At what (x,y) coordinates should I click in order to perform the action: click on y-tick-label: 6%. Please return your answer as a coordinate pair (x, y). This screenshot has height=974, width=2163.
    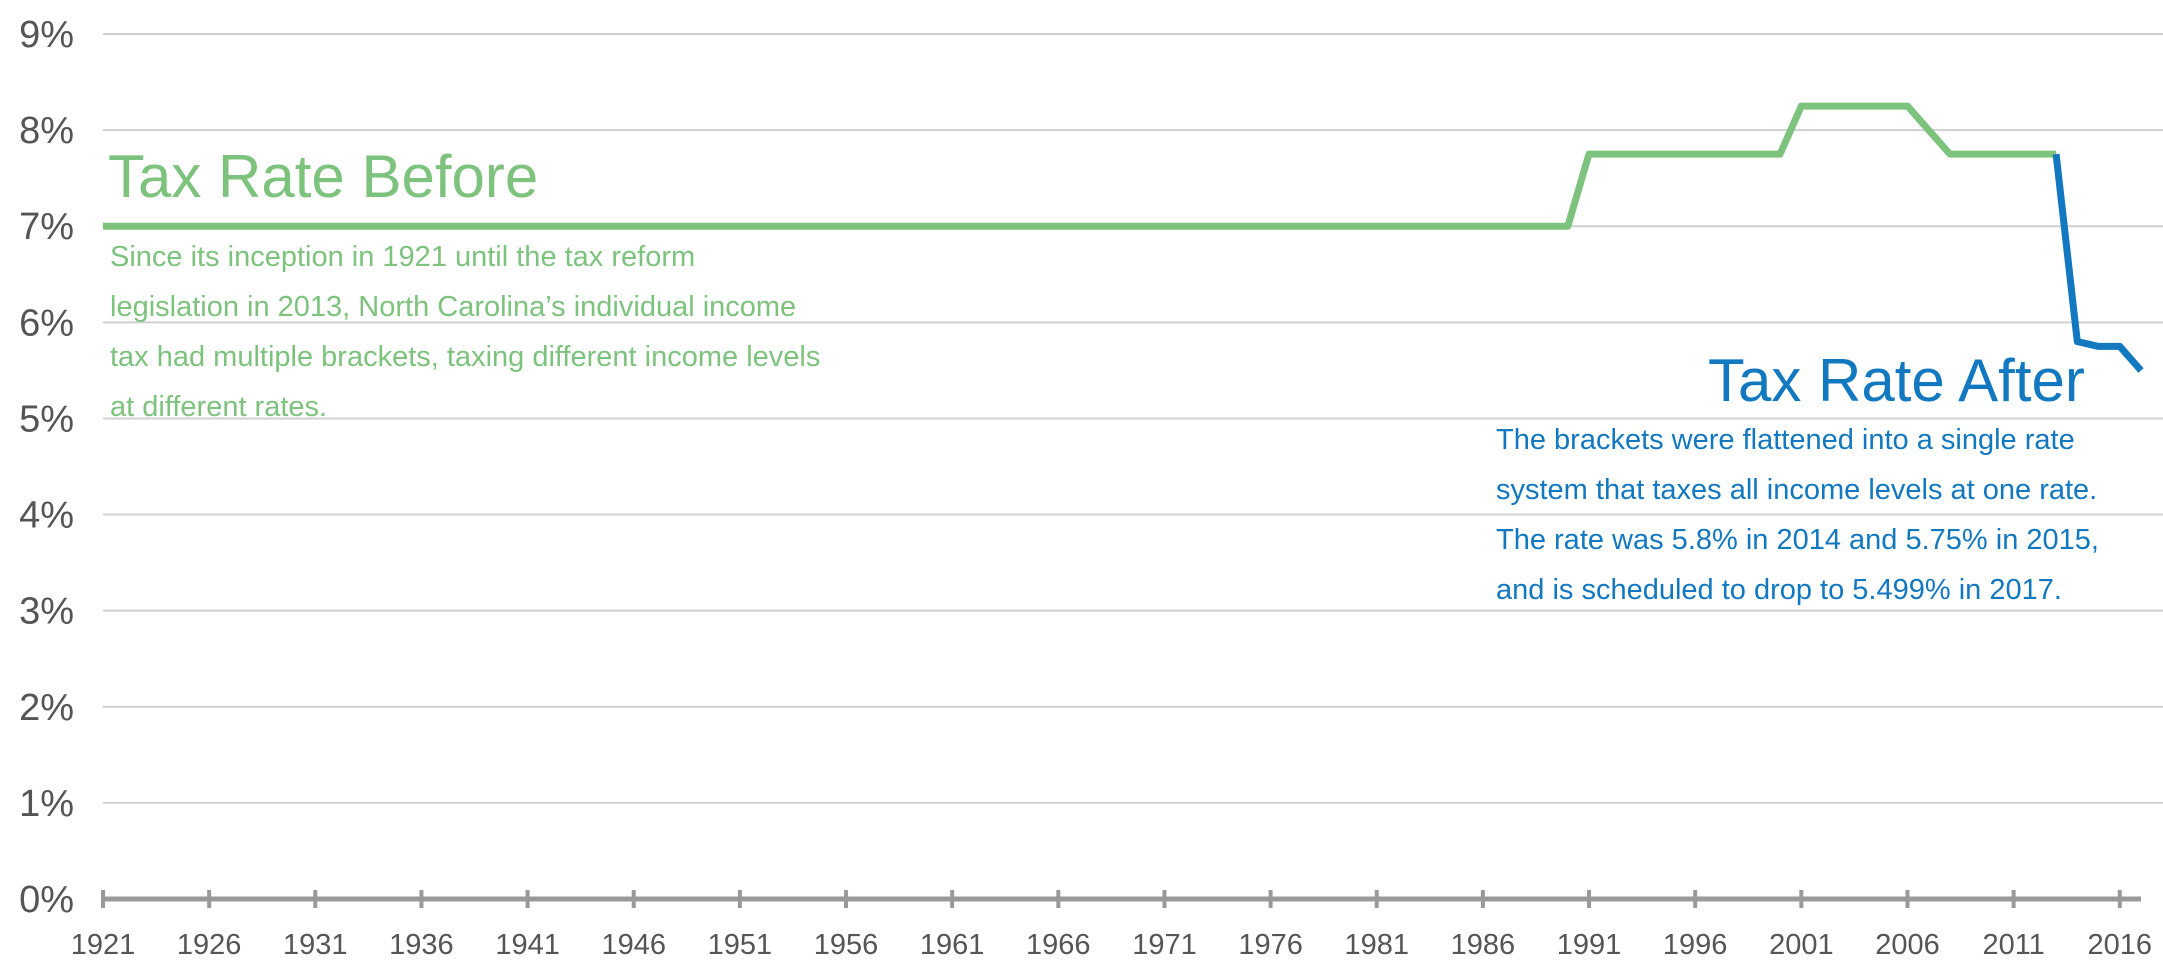
    Looking at the image, I should click on (46, 323).